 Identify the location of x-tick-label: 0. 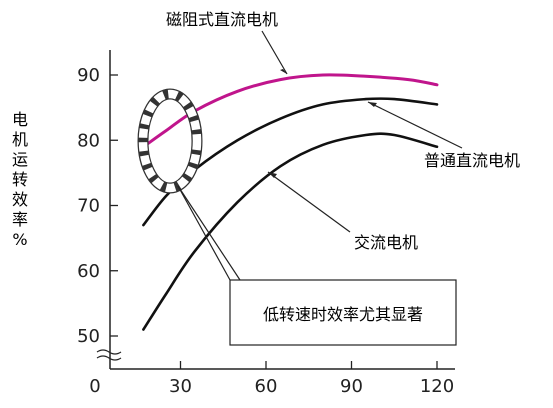
(94, 386).